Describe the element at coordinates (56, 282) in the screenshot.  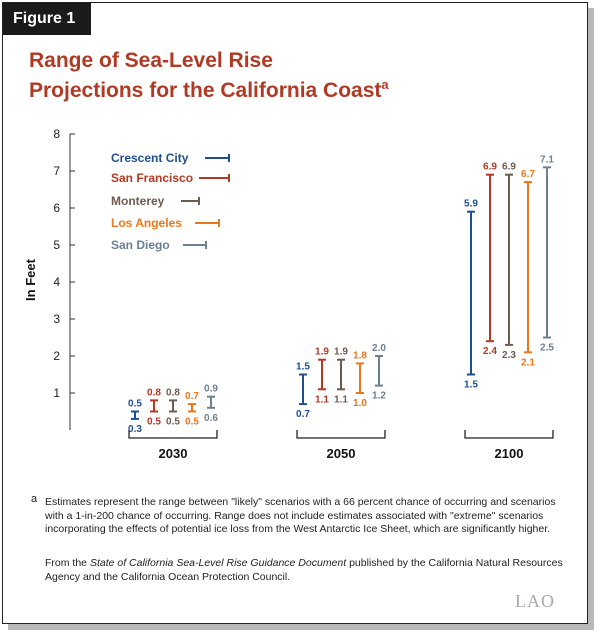
I see `y-tick-label: 4` at that location.